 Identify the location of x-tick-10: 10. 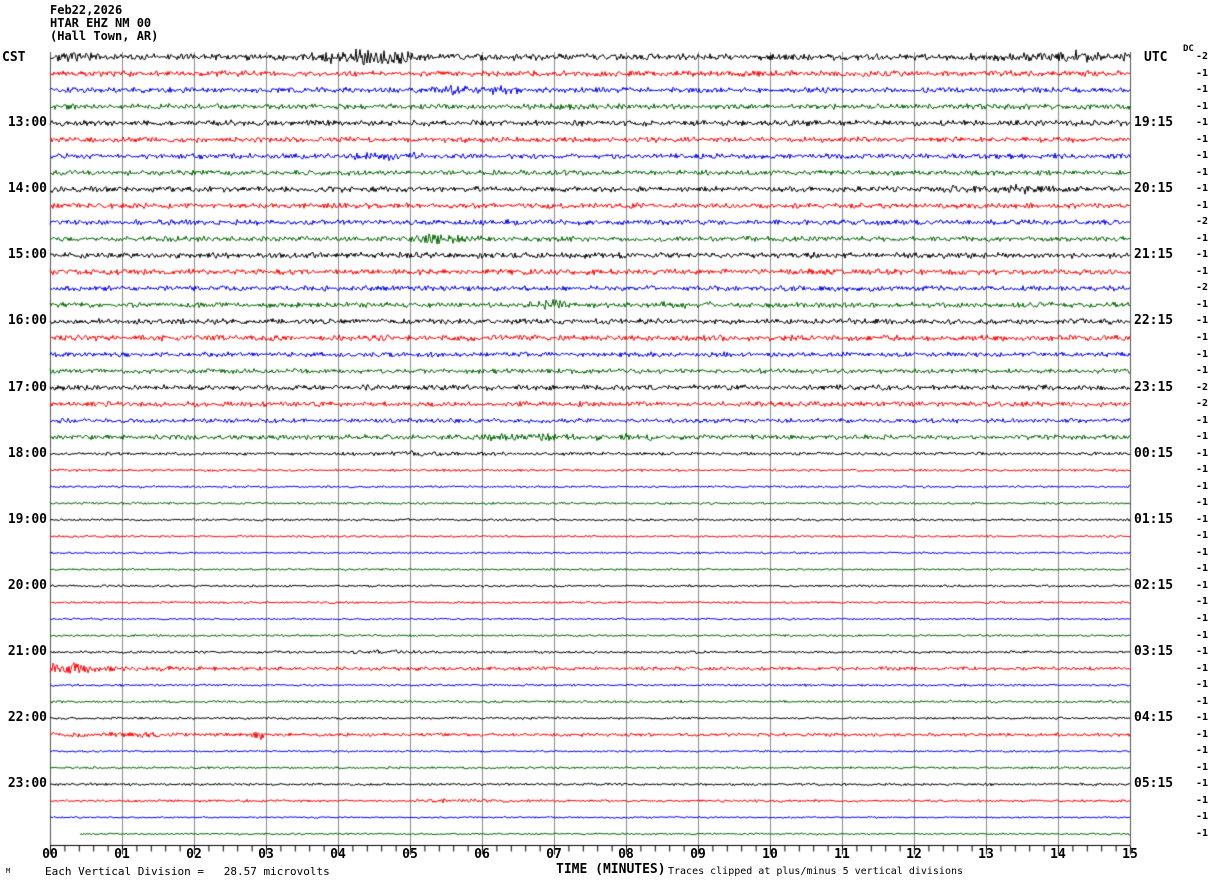
(770, 854).